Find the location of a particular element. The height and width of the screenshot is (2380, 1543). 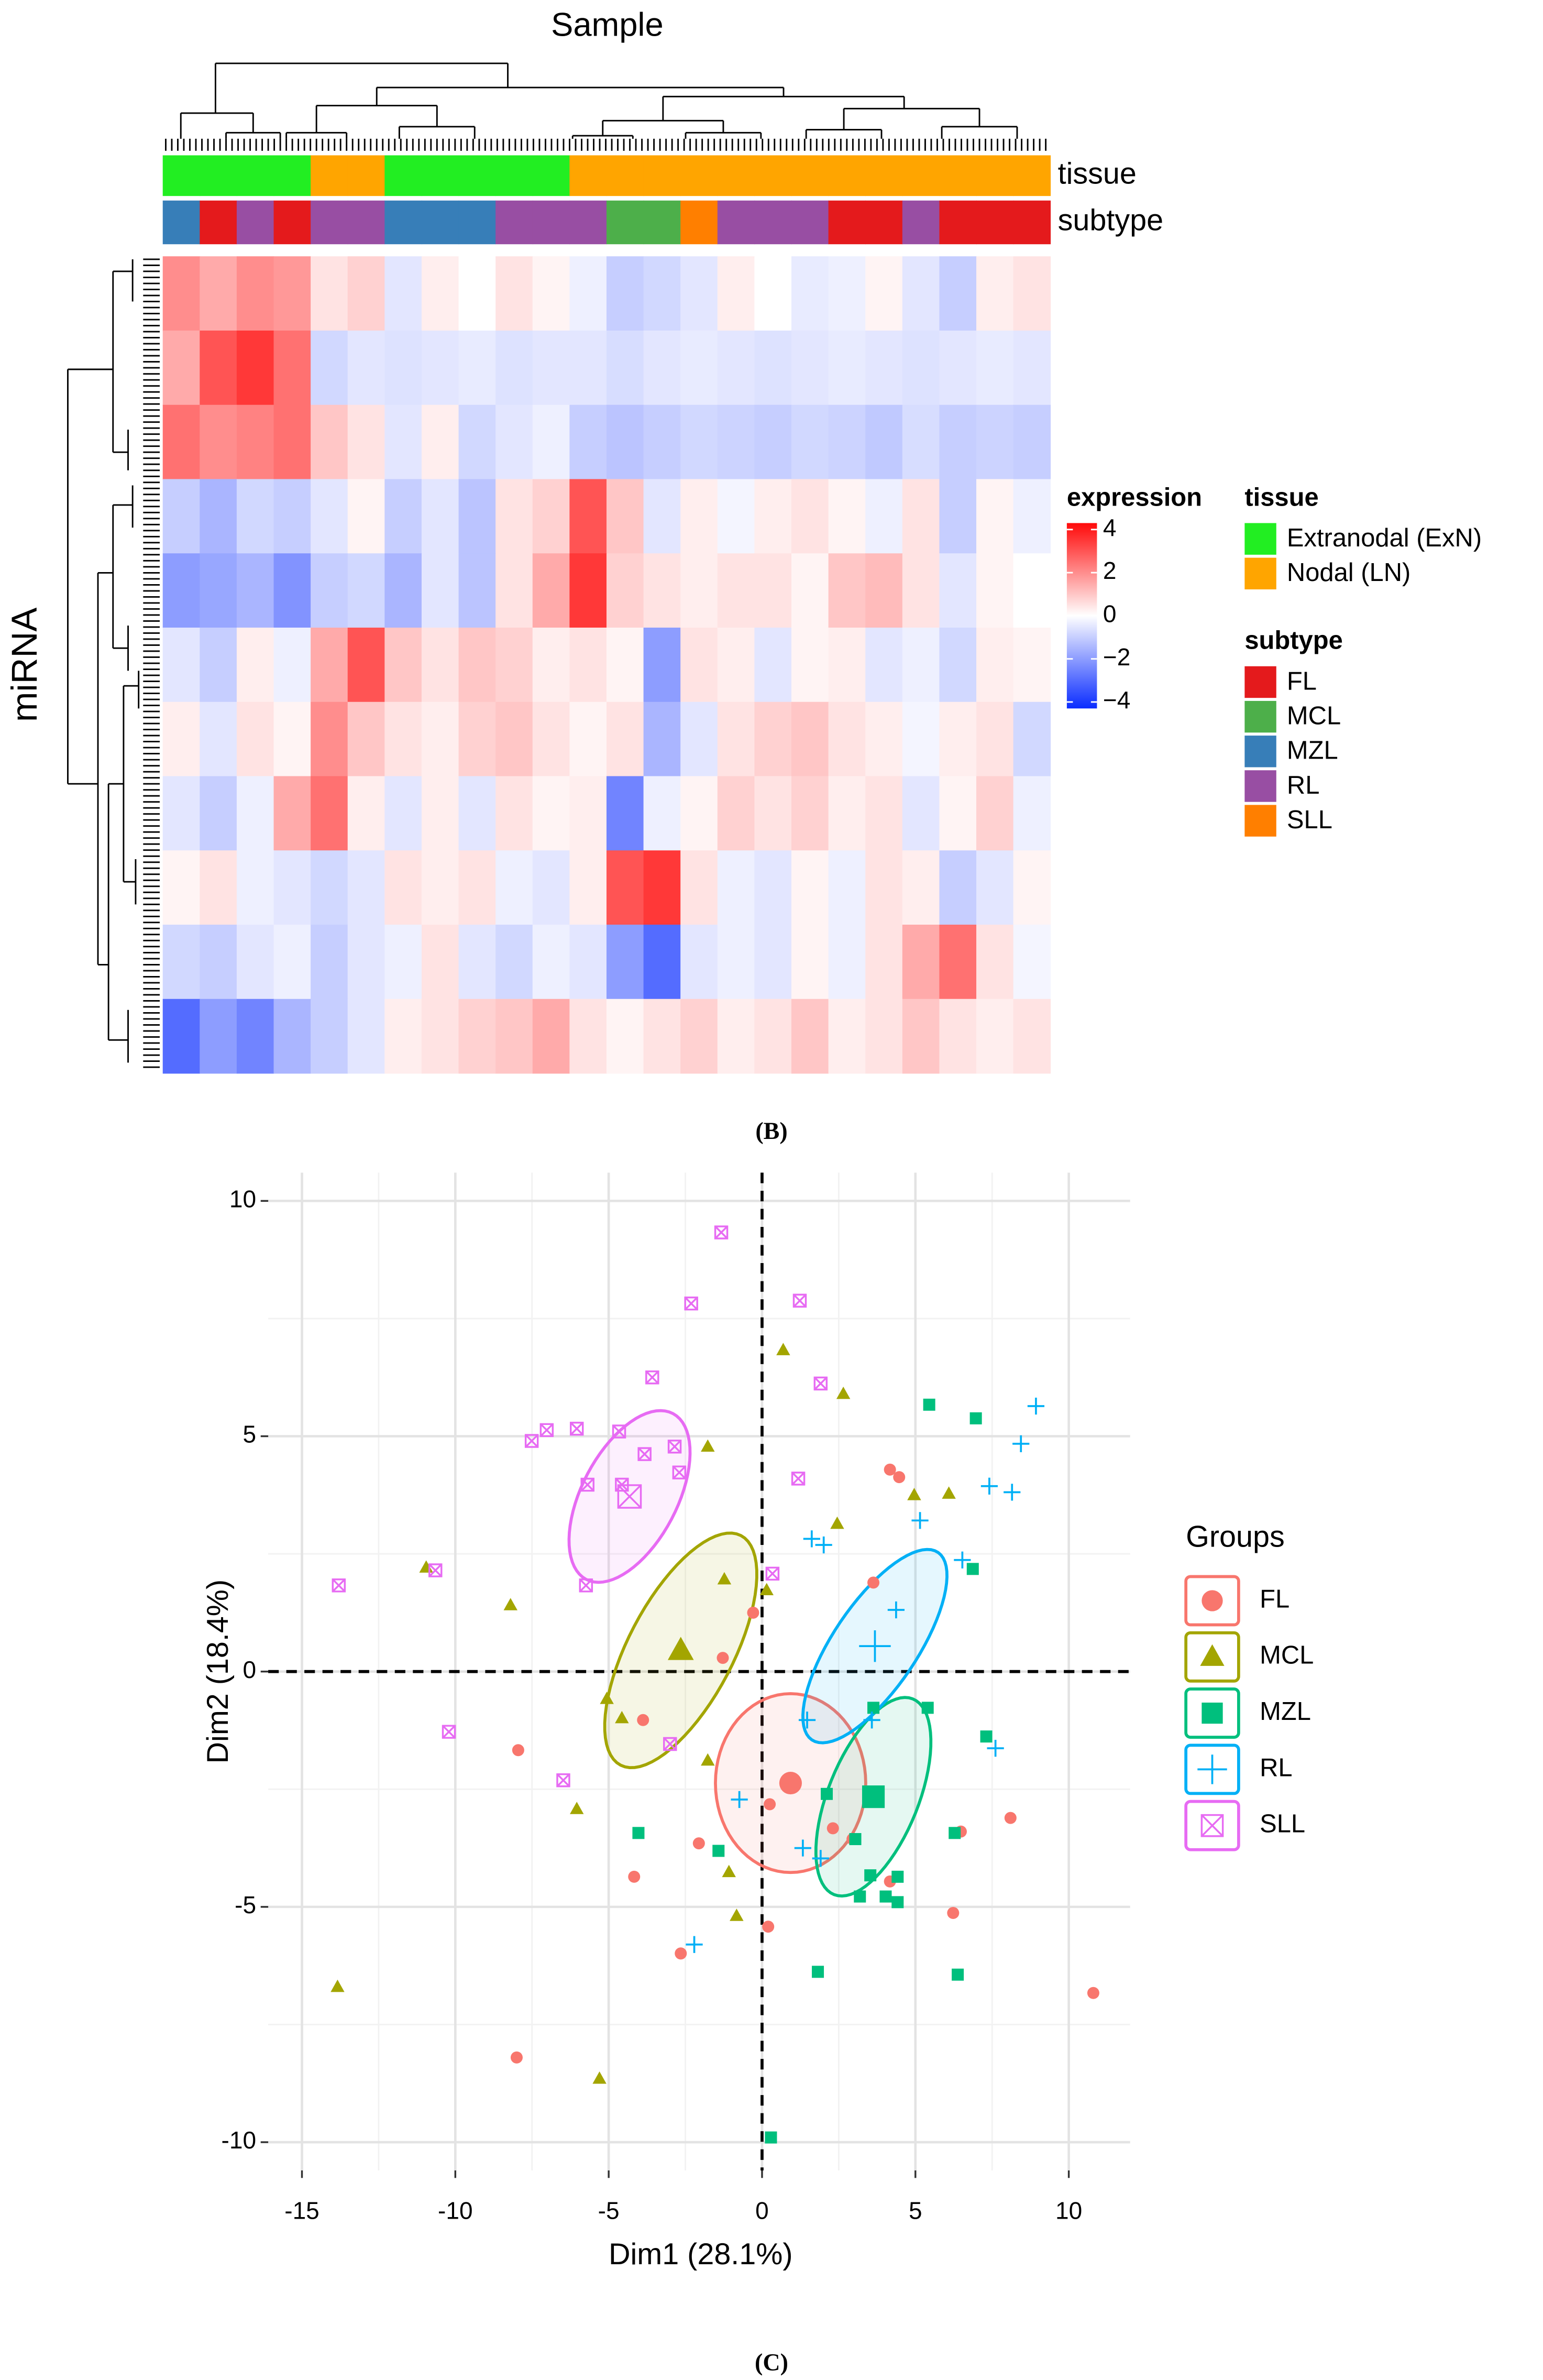

x-tick-label: 10 is located at coordinates (1068, 2211).